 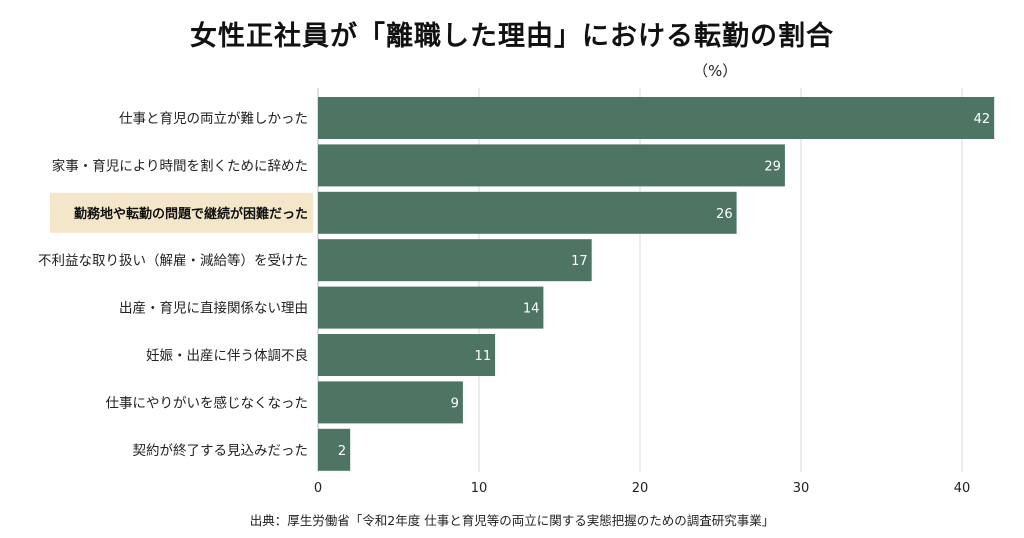 I want to click on category-highlight, so click(x=181, y=212).